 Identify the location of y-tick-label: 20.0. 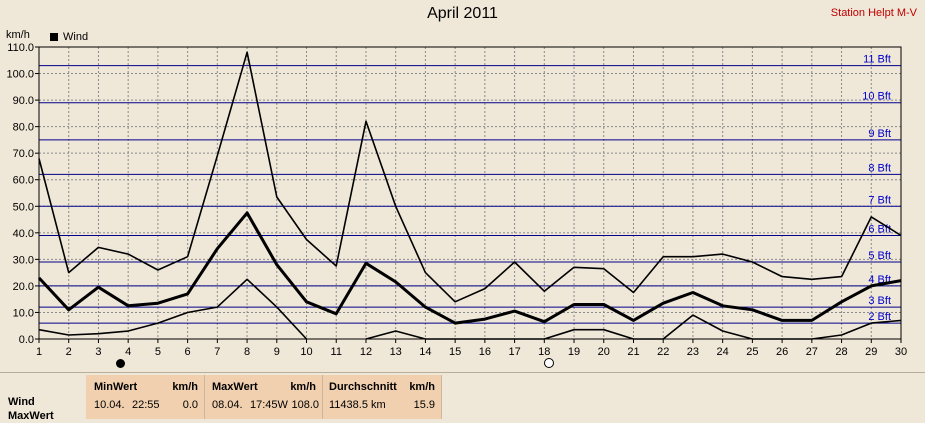
(23, 287).